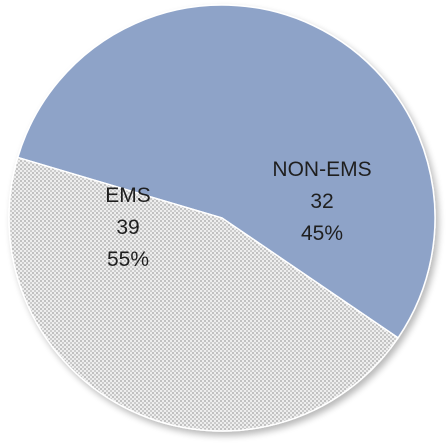  Describe the element at coordinates (127, 227) in the screenshot. I see `slice-ems-count-label: 39` at that location.